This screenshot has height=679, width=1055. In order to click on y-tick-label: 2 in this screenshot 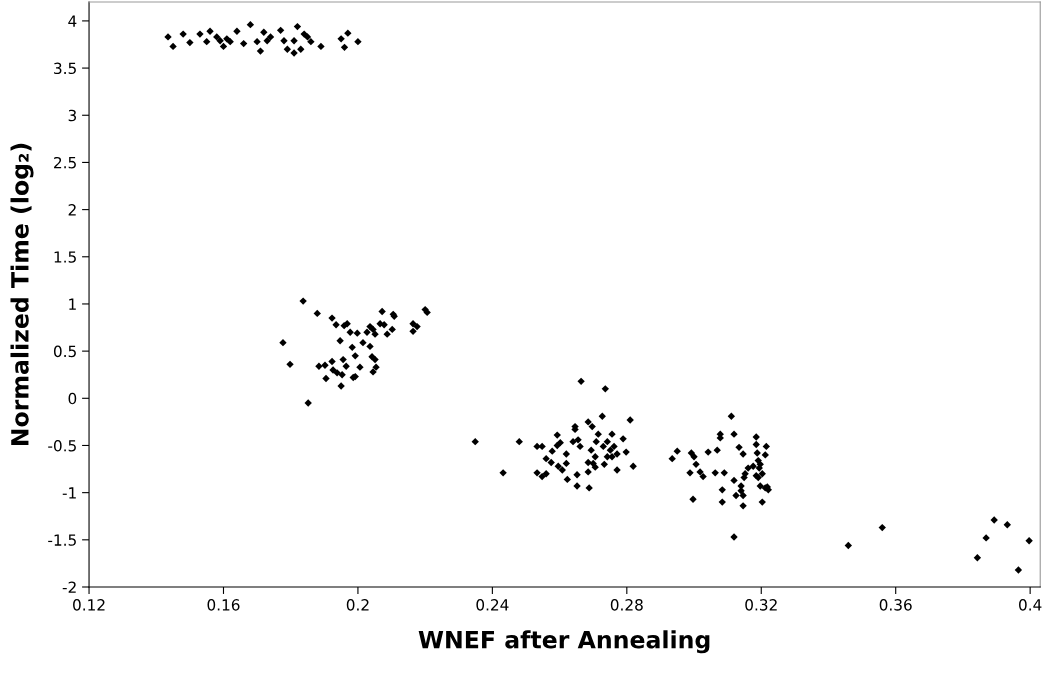, I will do `click(72, 210)`.